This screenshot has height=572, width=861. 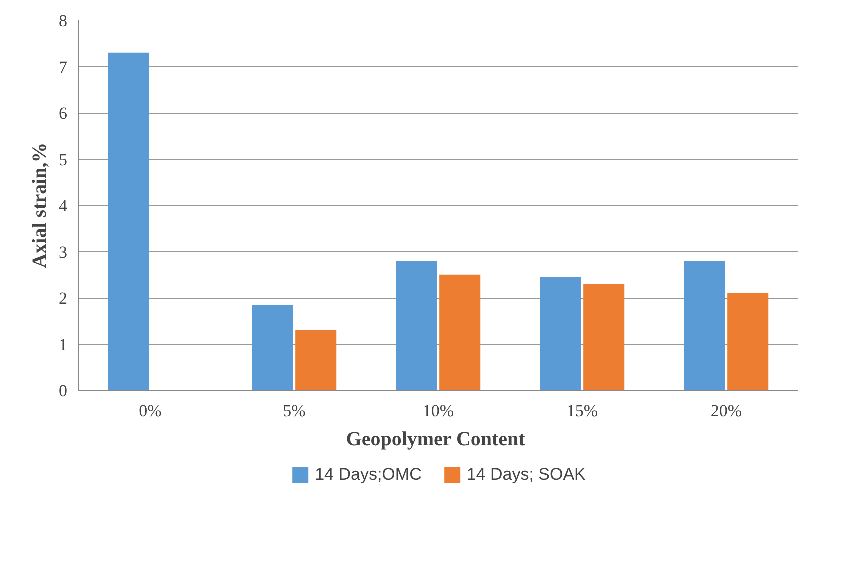 I want to click on y-tick-label: 5, so click(x=63, y=160).